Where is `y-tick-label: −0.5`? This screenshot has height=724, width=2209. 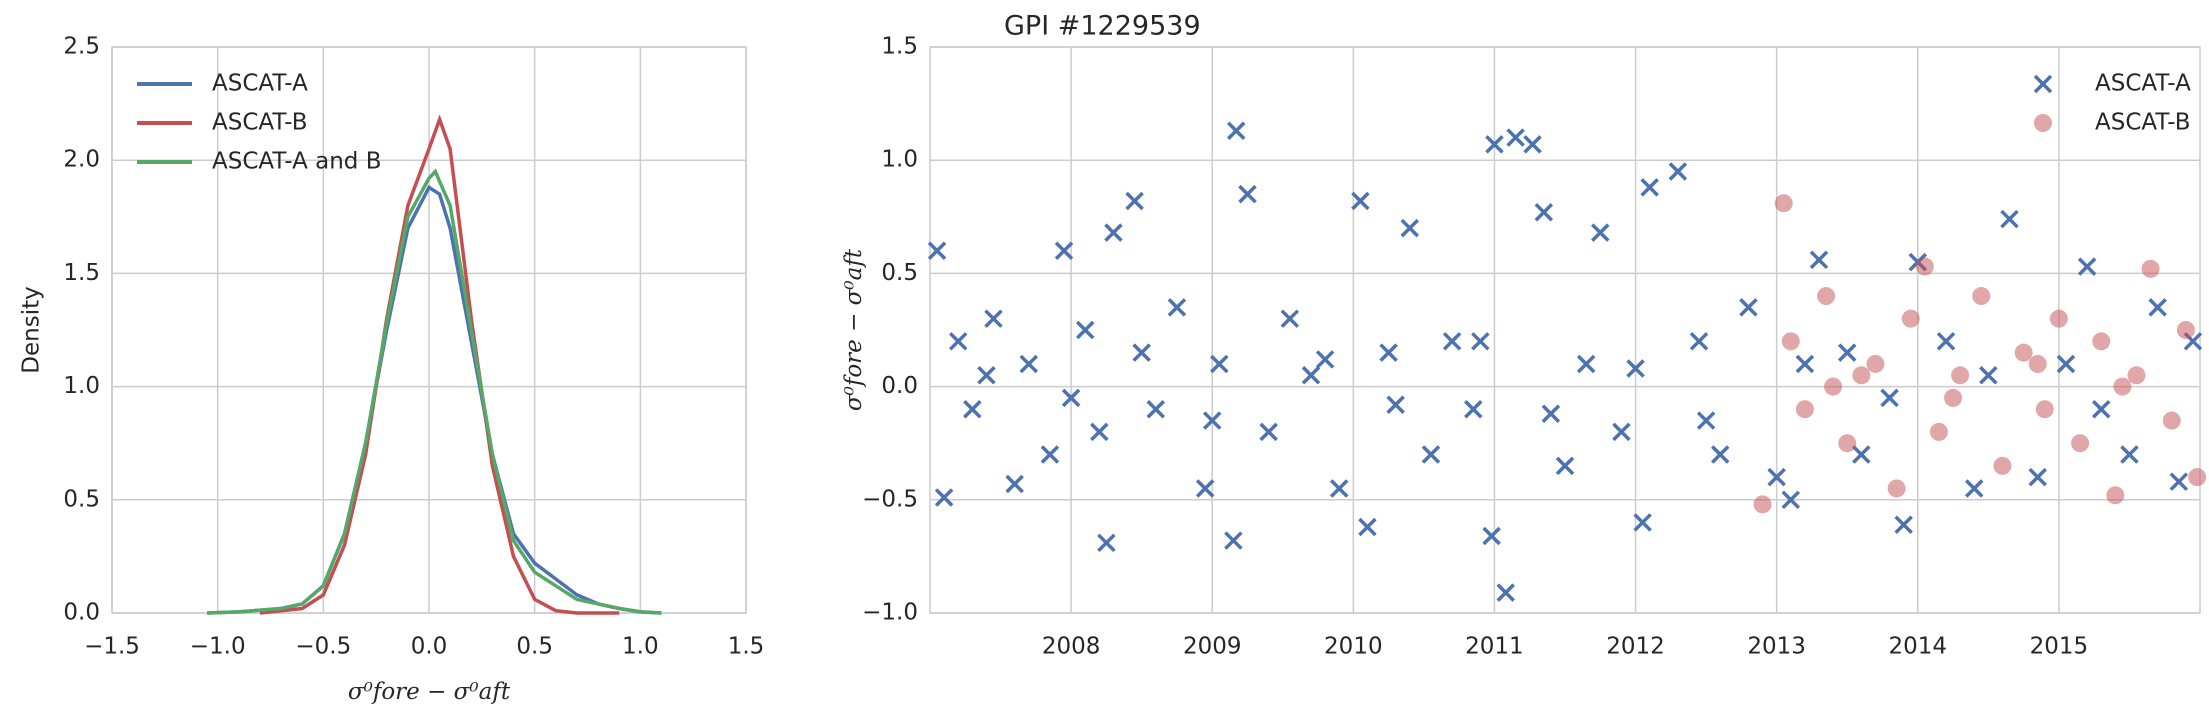 y-tick-label: −0.5 is located at coordinates (890, 499).